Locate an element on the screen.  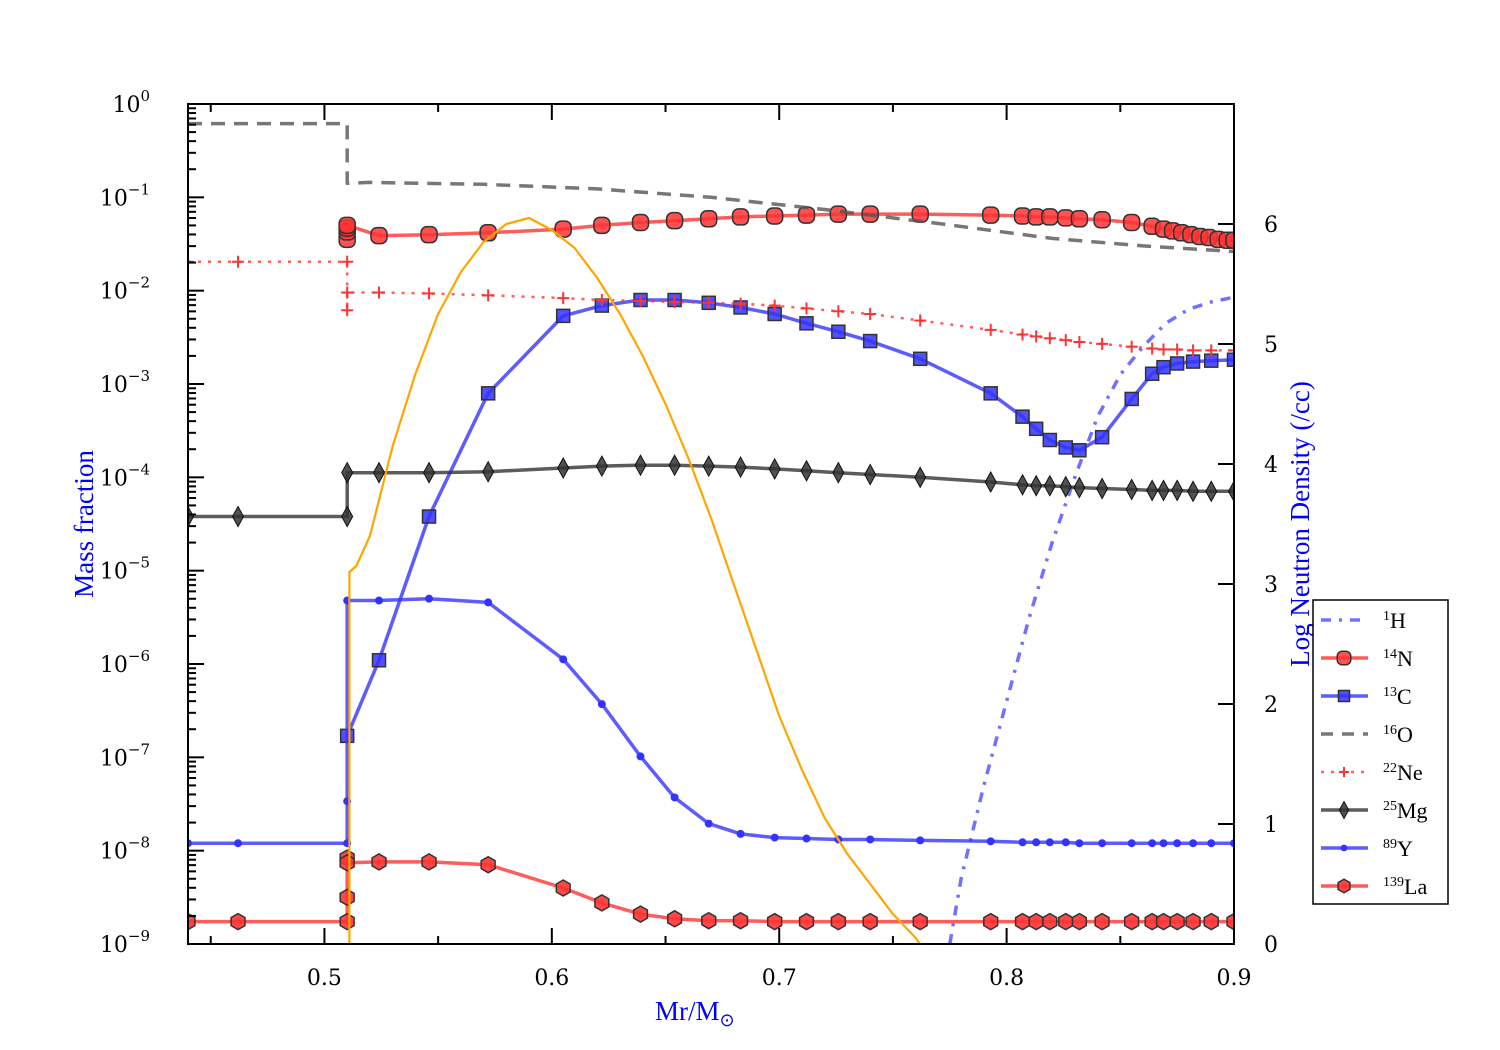
legend-item: 1H is located at coordinates (1363, 620).